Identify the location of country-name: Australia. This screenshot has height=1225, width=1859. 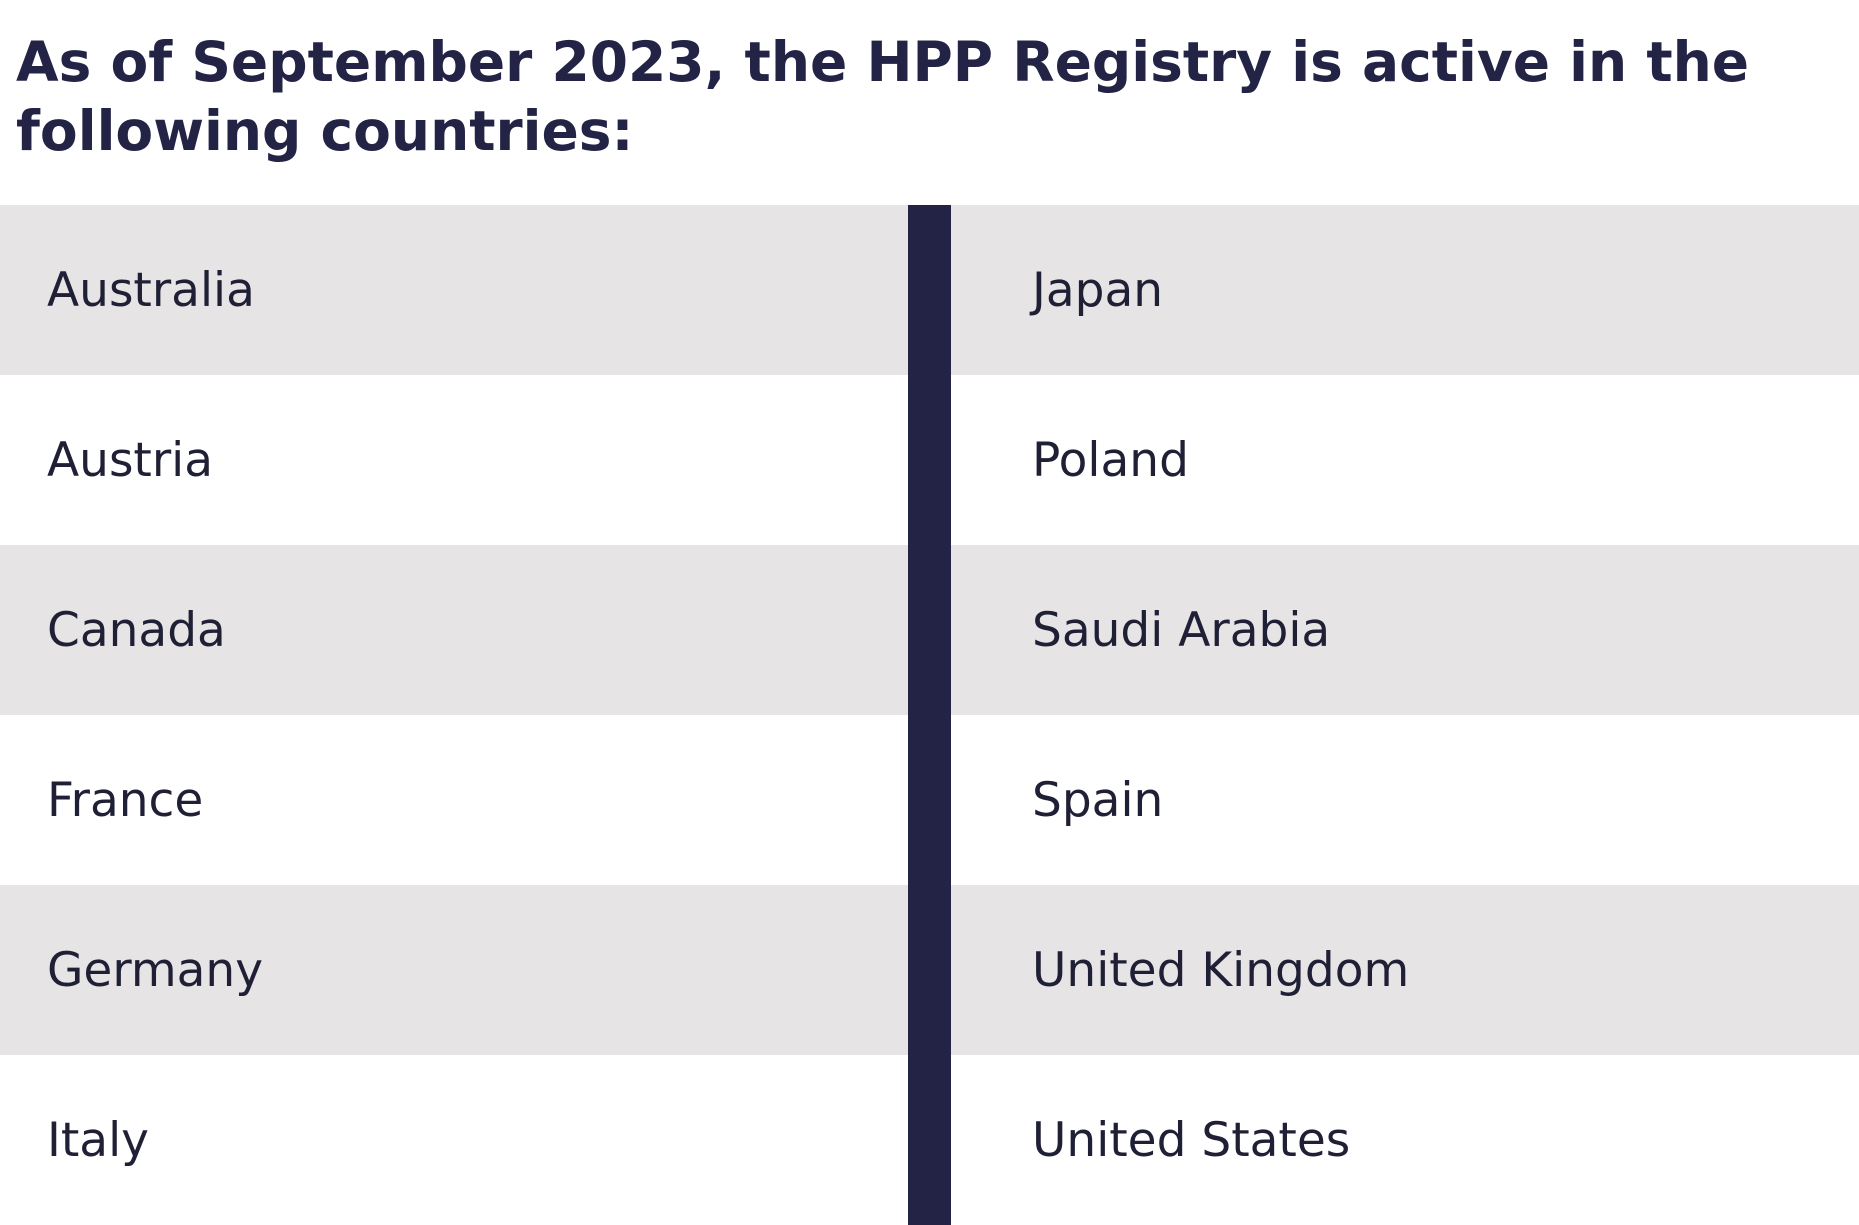
(151, 290).